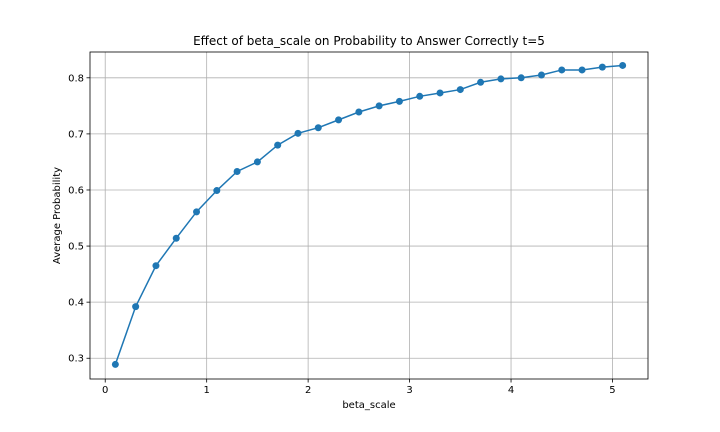 The image size is (720, 432). What do you see at coordinates (612, 390) in the screenshot?
I see `x-tick-label: 5` at bounding box center [612, 390].